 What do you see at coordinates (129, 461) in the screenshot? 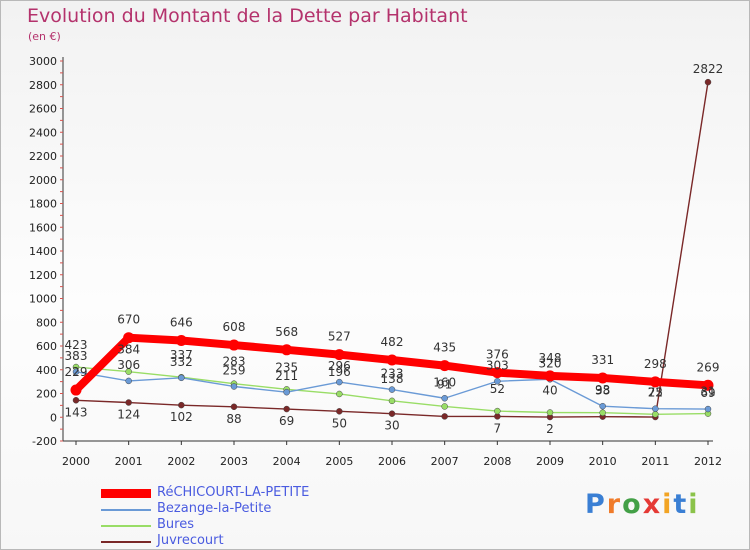
I see `x-tick-label: 2001` at bounding box center [129, 461].